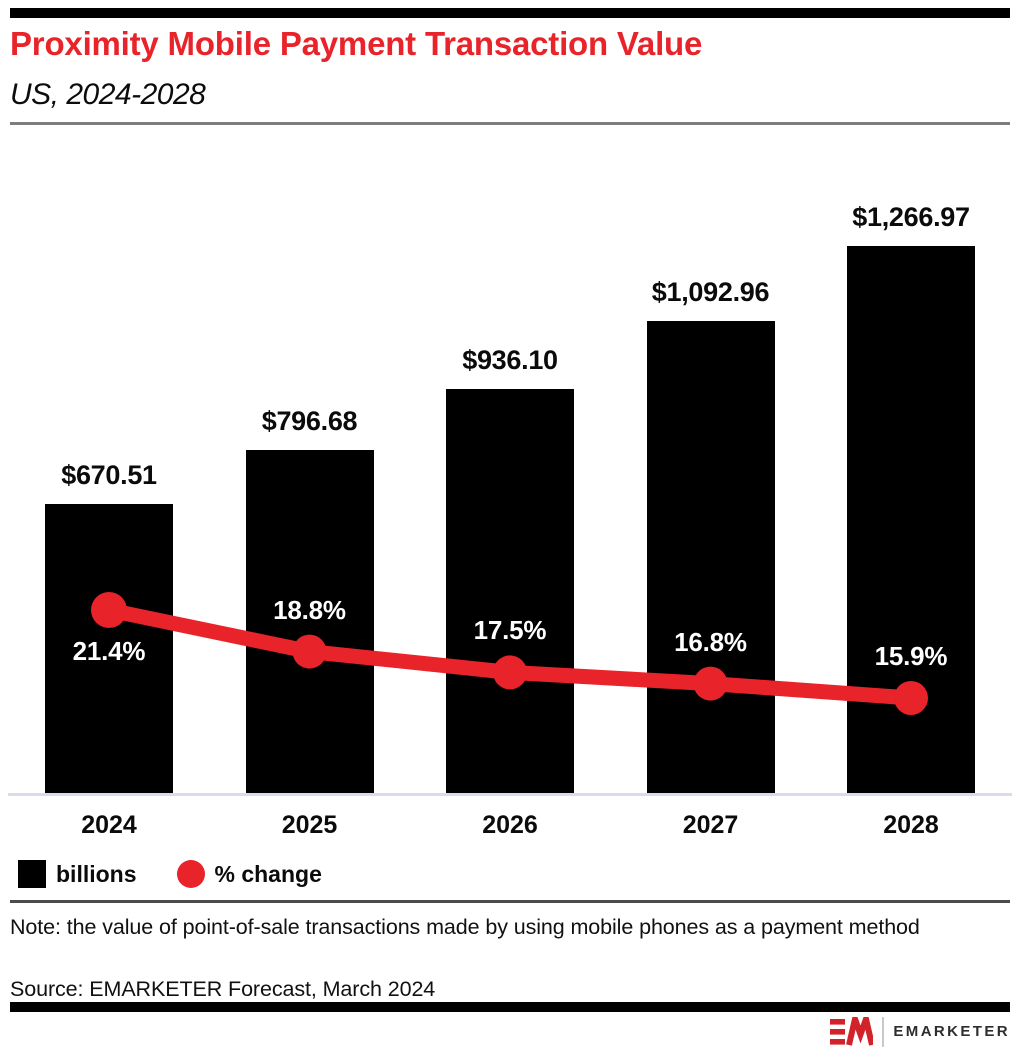  What do you see at coordinates (309, 609) in the screenshot?
I see `pct-change-label: 18.8%` at bounding box center [309, 609].